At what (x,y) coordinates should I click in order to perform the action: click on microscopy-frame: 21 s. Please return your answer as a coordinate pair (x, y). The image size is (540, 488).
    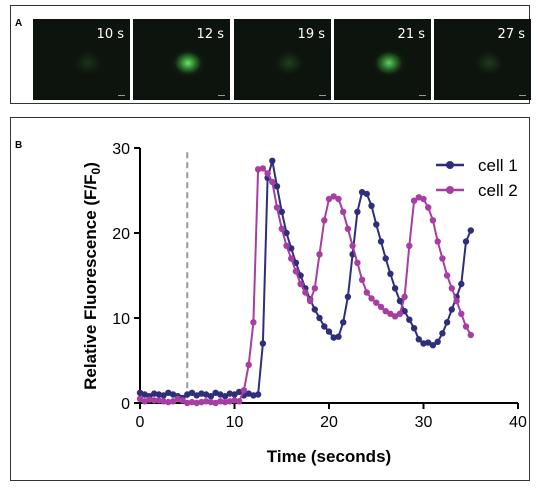
    Looking at the image, I should click on (382, 59).